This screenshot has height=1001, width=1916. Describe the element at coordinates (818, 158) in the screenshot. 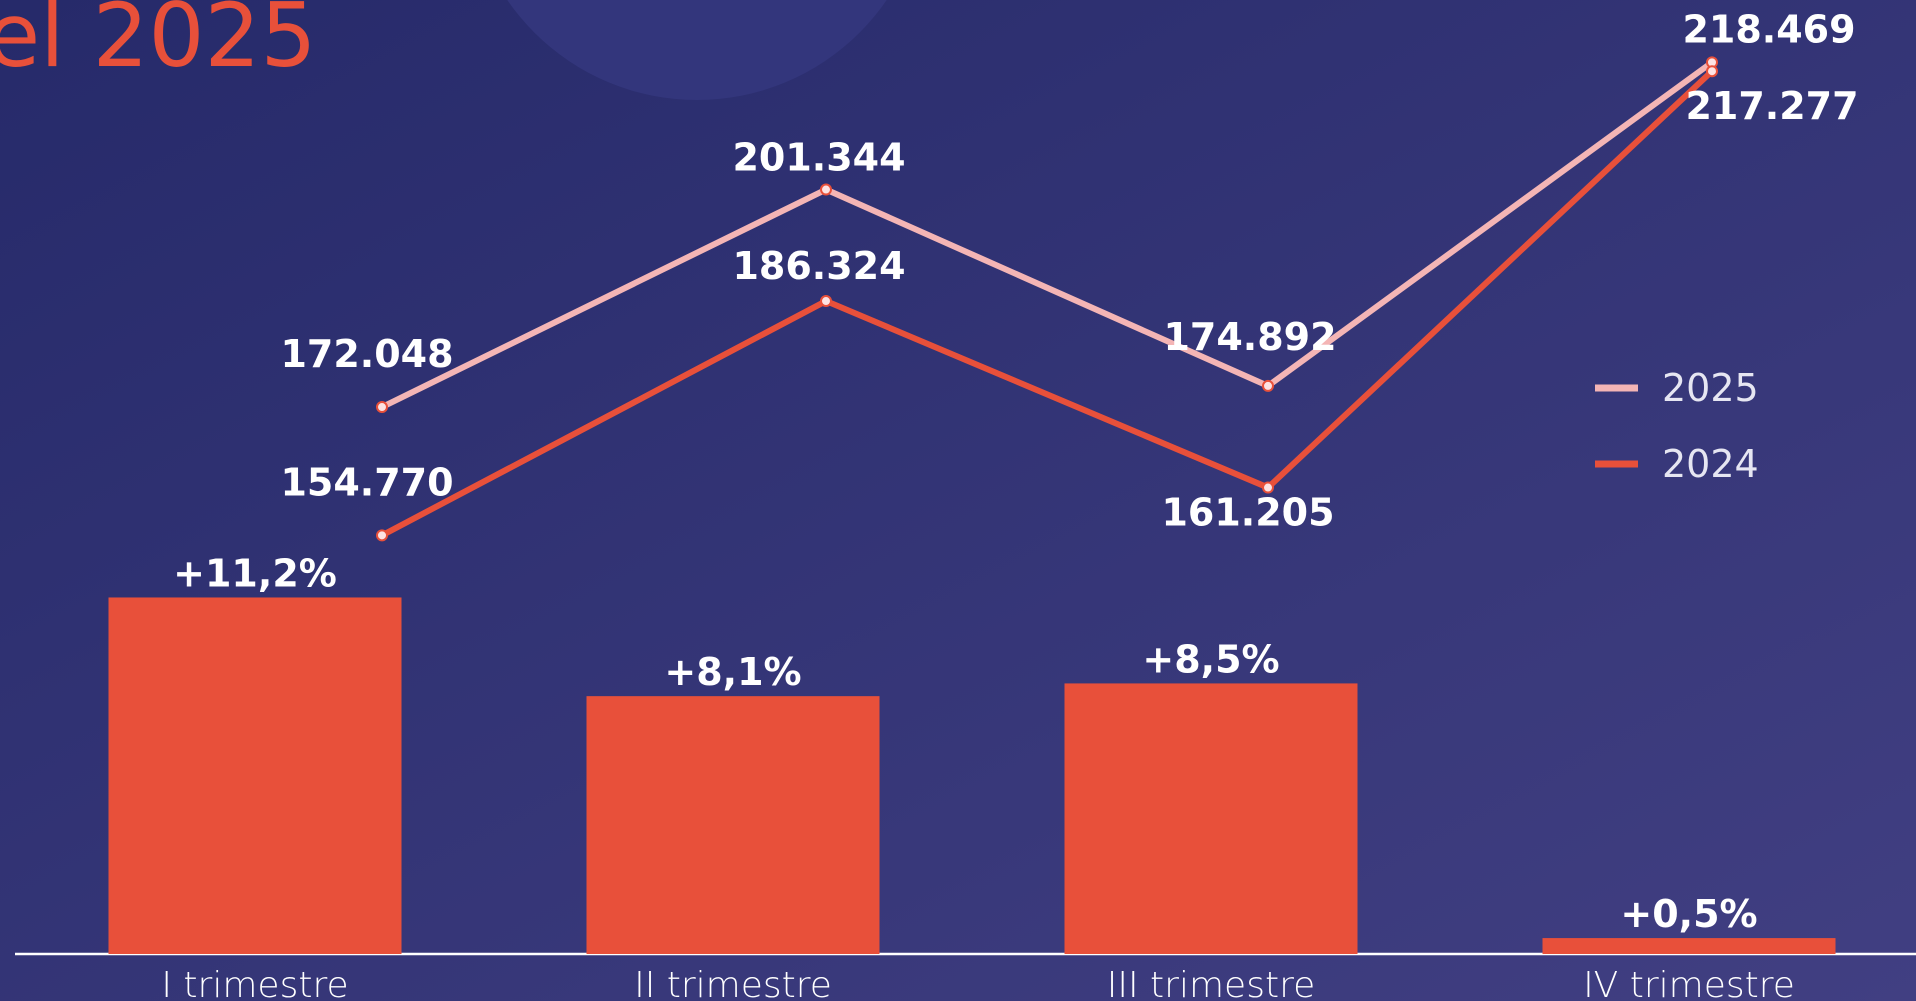

I see `data-label: 201.344` at that location.